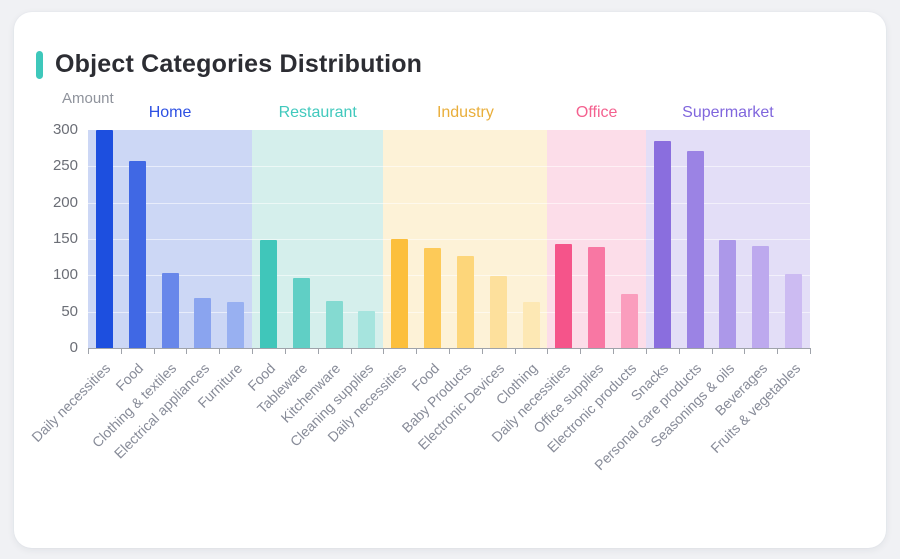  Describe the element at coordinates (65, 202) in the screenshot. I see `y-tick-label: 200` at that location.